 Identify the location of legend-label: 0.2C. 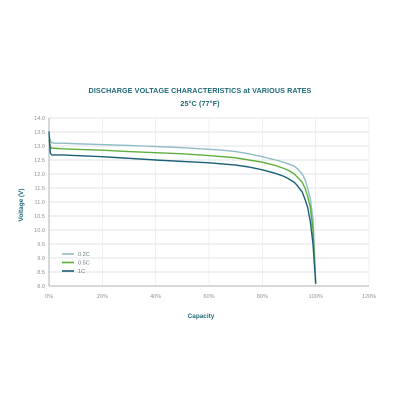
(84, 255).